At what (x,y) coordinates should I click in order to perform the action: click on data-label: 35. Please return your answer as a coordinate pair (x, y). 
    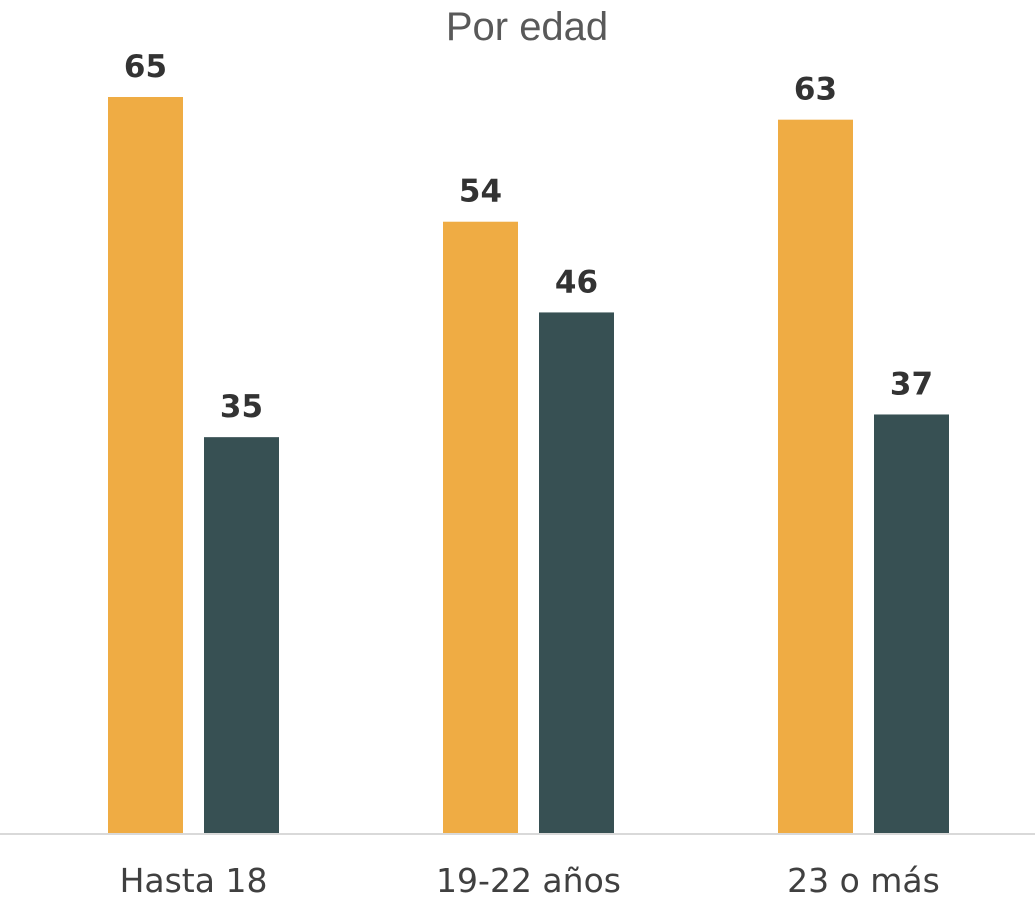
    Looking at the image, I should click on (241, 407).